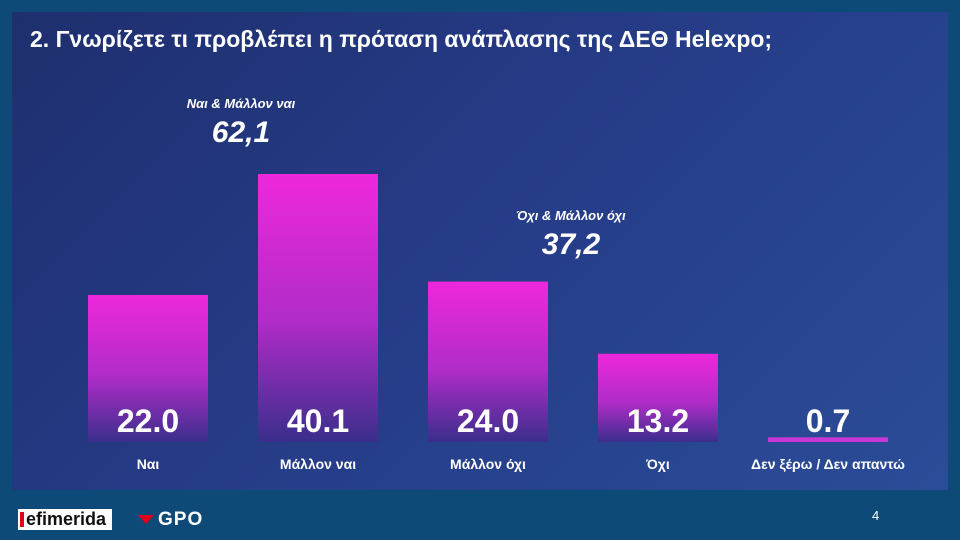 This screenshot has width=960, height=540. I want to click on efimerida-logo: efimerida, so click(65, 519).